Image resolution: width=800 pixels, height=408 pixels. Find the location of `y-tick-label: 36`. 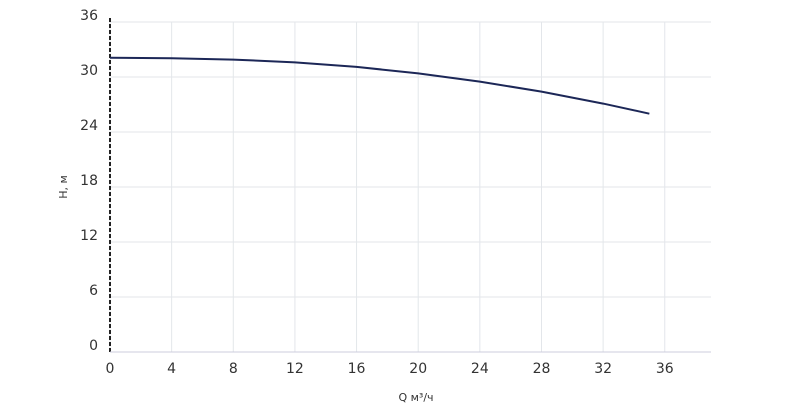

y-tick-label: 36 is located at coordinates (89, 16).